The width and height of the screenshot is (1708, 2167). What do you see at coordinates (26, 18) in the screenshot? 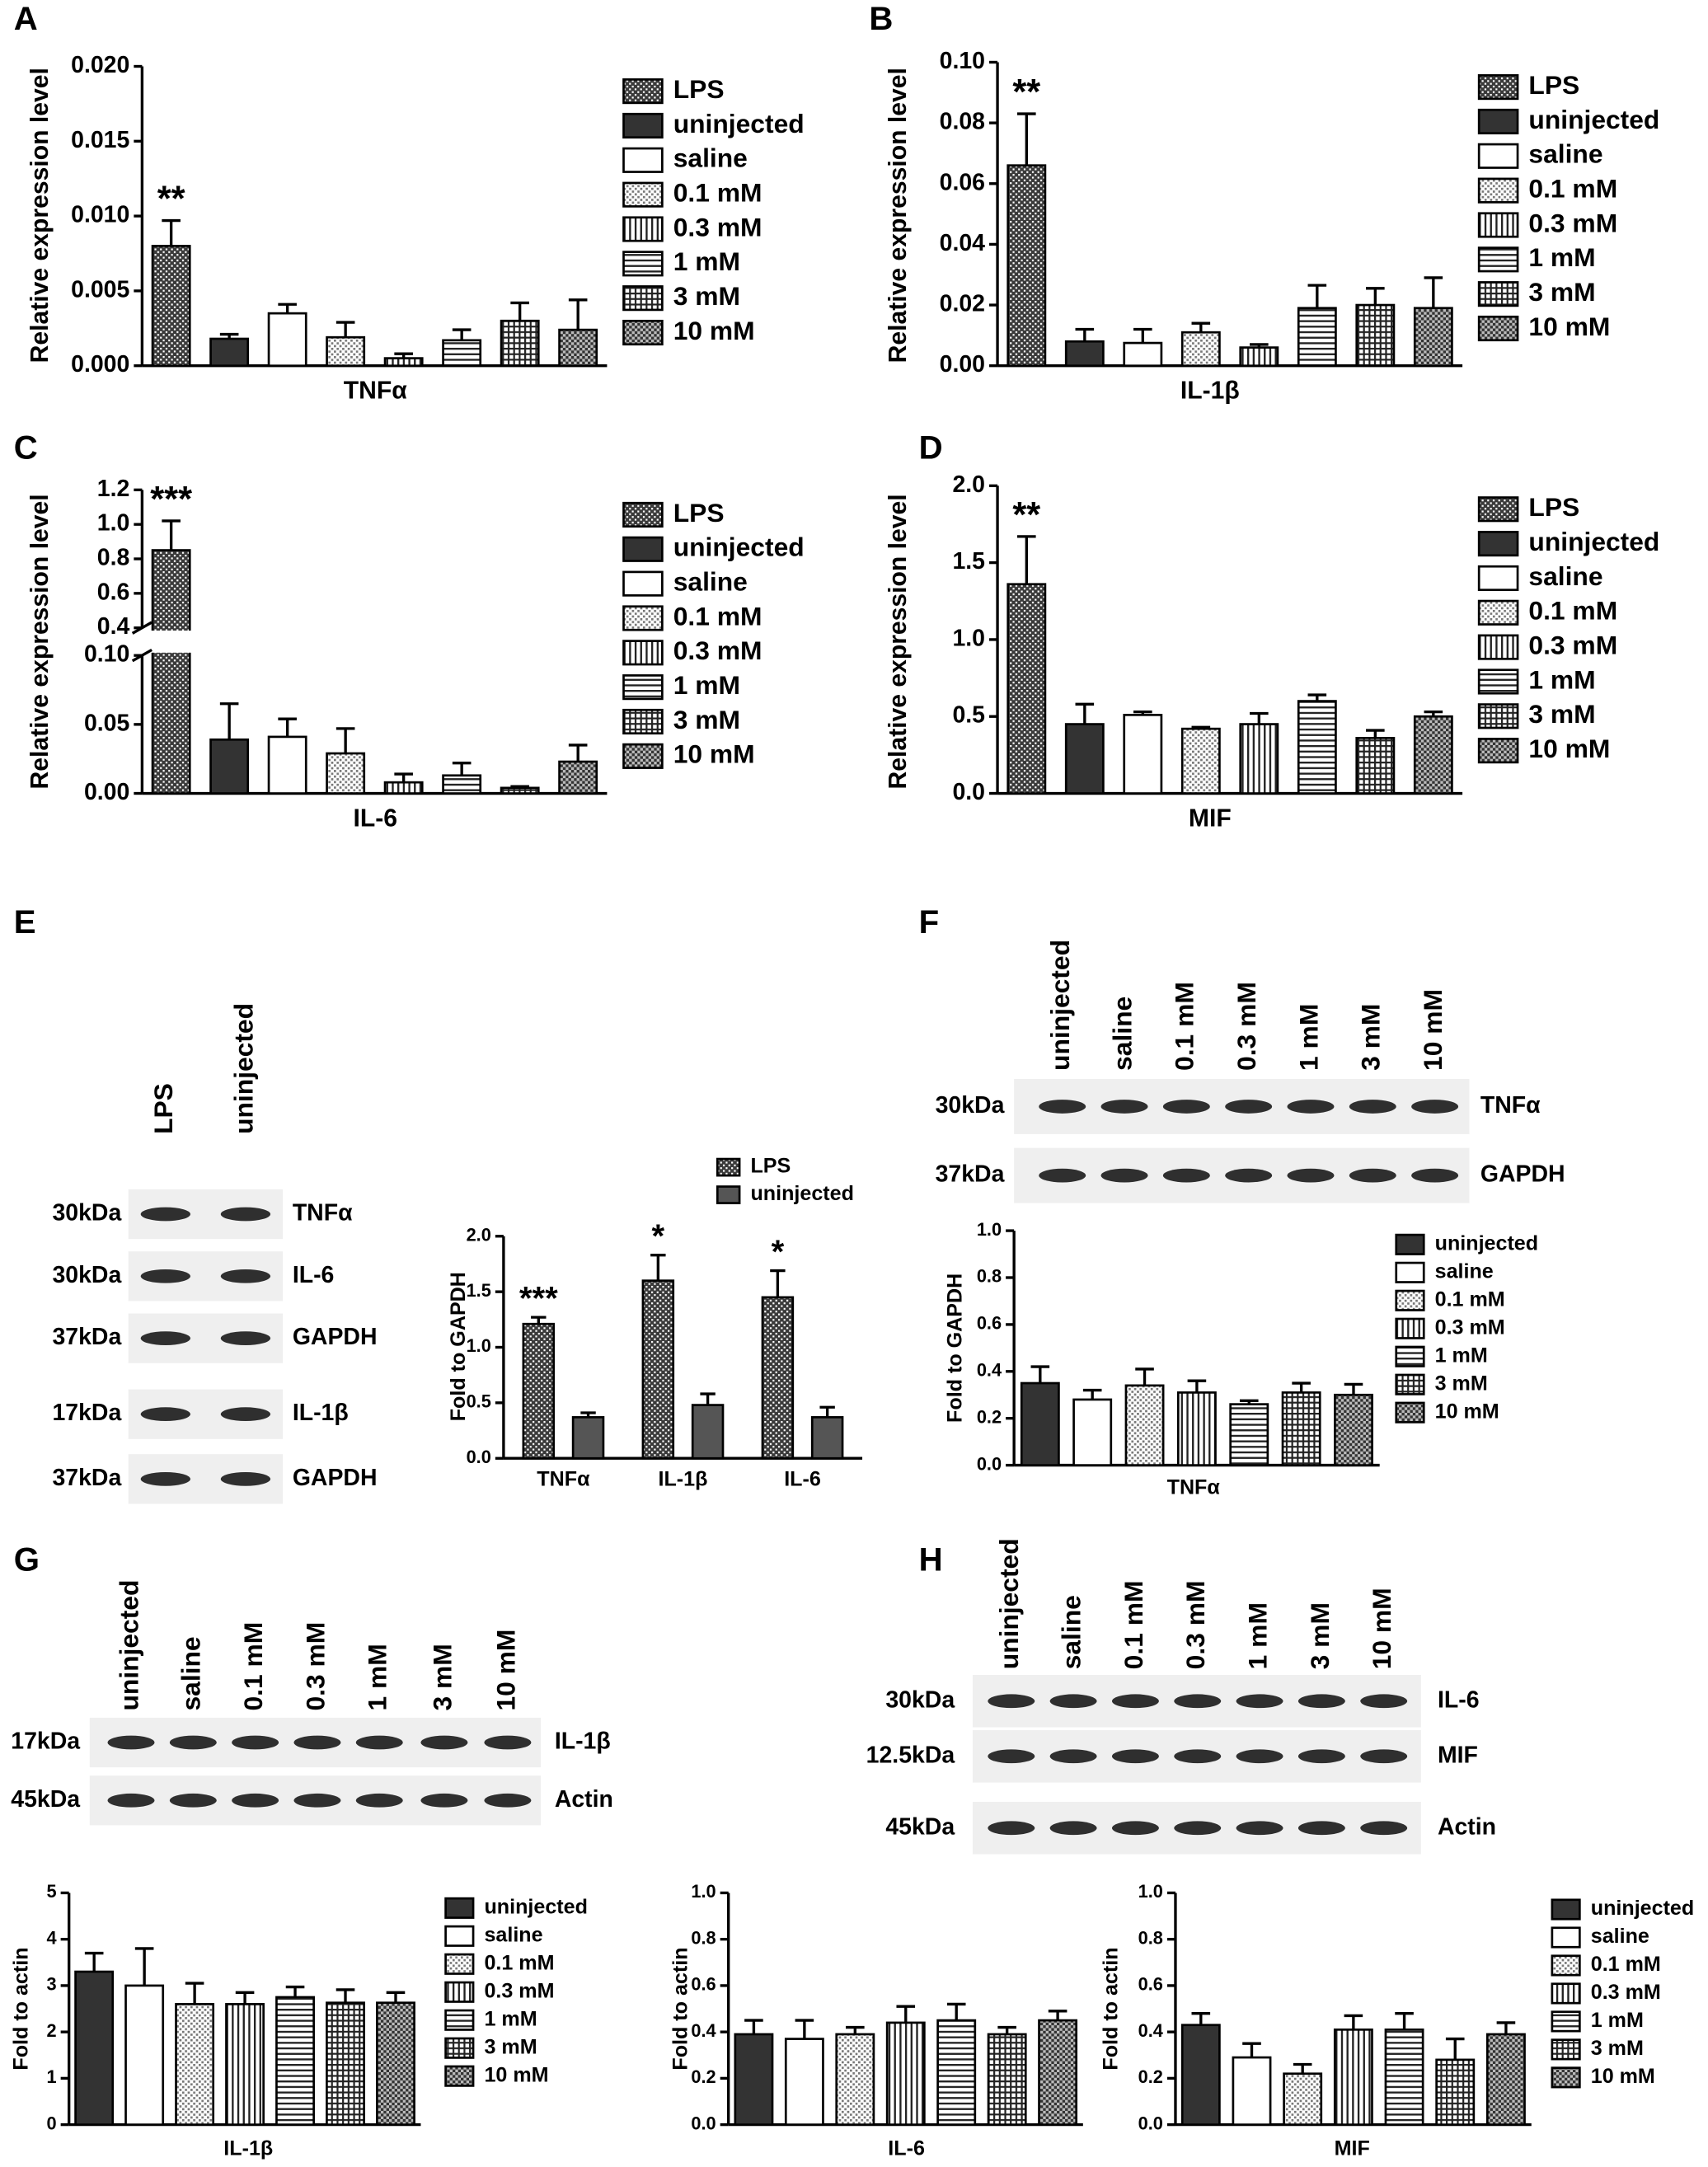
I see `panel-label: A` at bounding box center [26, 18].